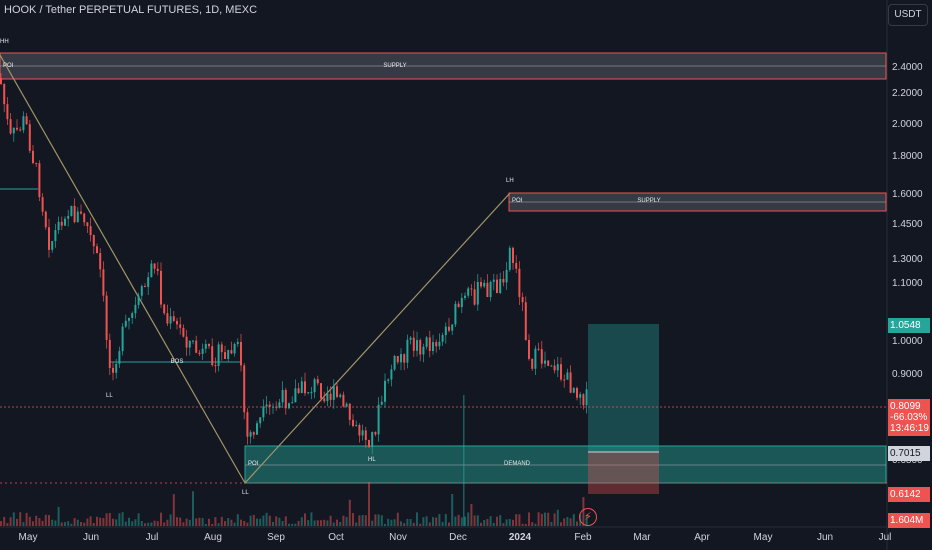 The image size is (932, 550). I want to click on price-tick: 1.4500, so click(907, 224).